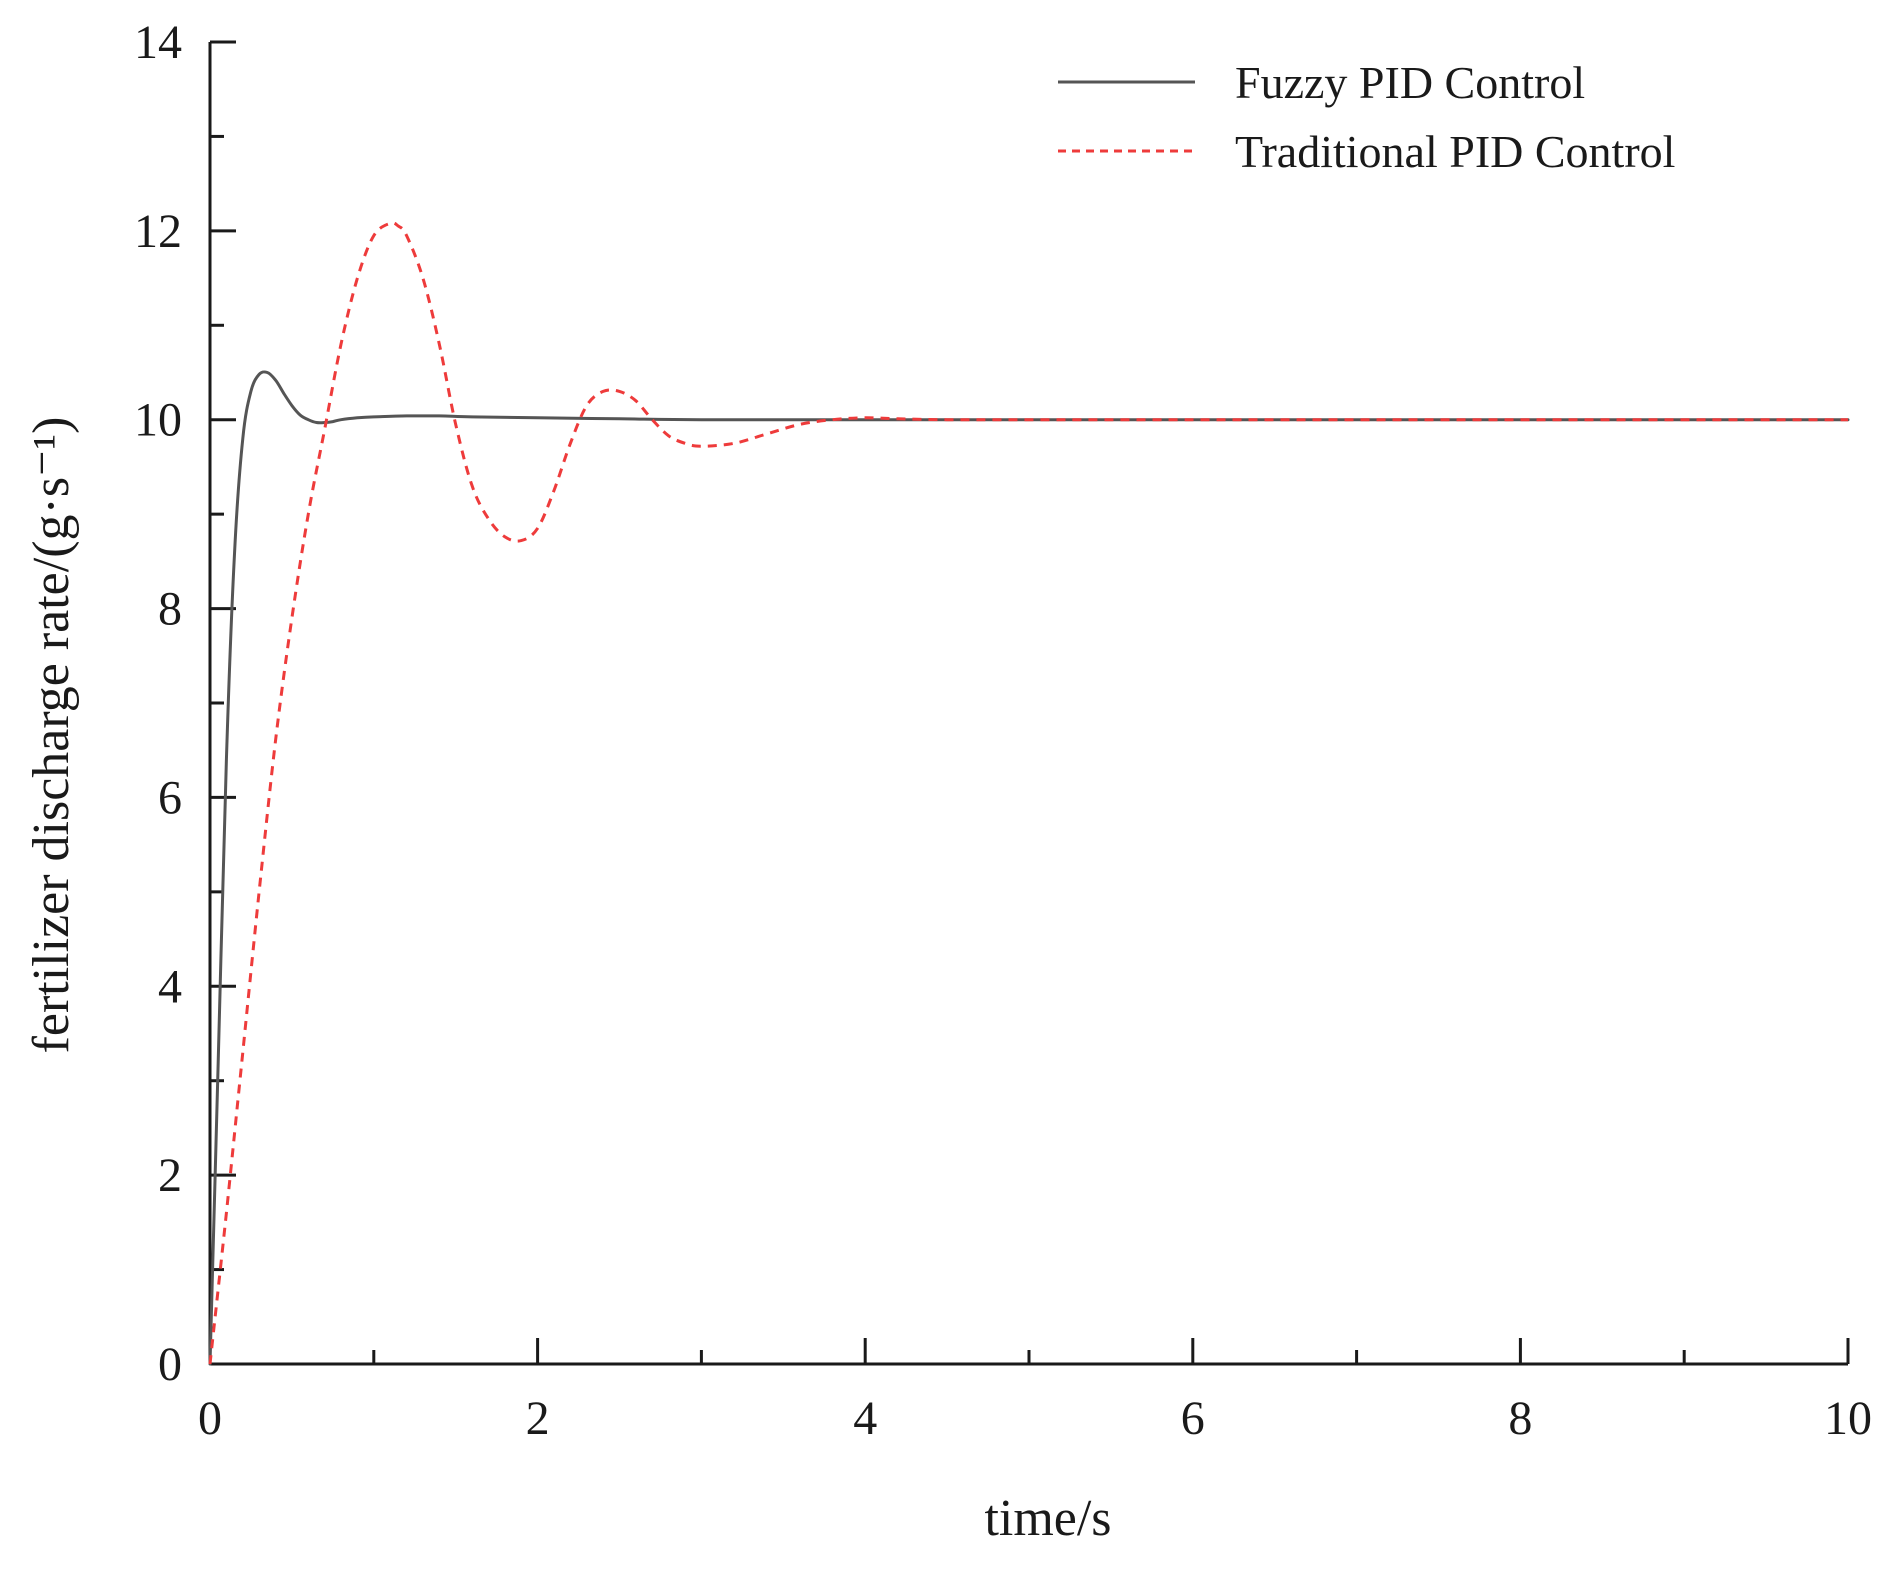  What do you see at coordinates (210, 1418) in the screenshot?
I see `x-tick-label: 0` at bounding box center [210, 1418].